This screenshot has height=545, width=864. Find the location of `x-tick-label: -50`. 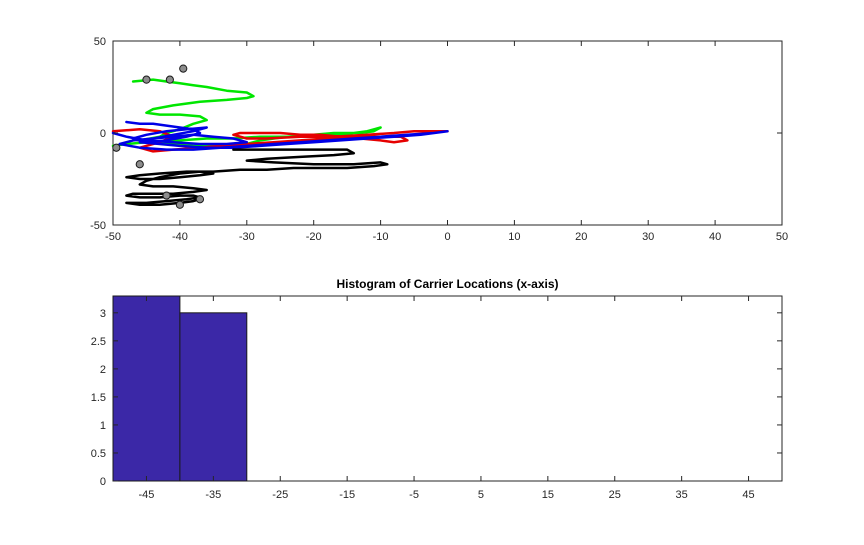

x-tick-label: -50 is located at coordinates (113, 237).